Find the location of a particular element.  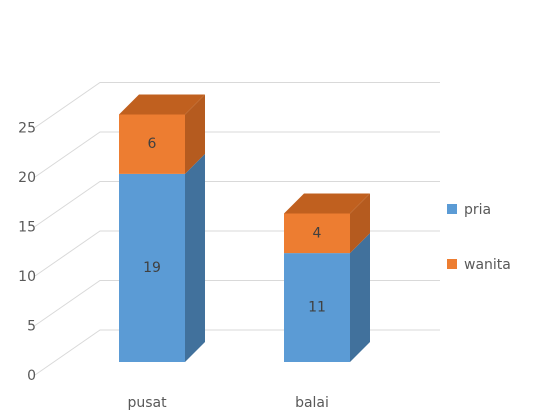

data-label: 4 is located at coordinates (317, 233).